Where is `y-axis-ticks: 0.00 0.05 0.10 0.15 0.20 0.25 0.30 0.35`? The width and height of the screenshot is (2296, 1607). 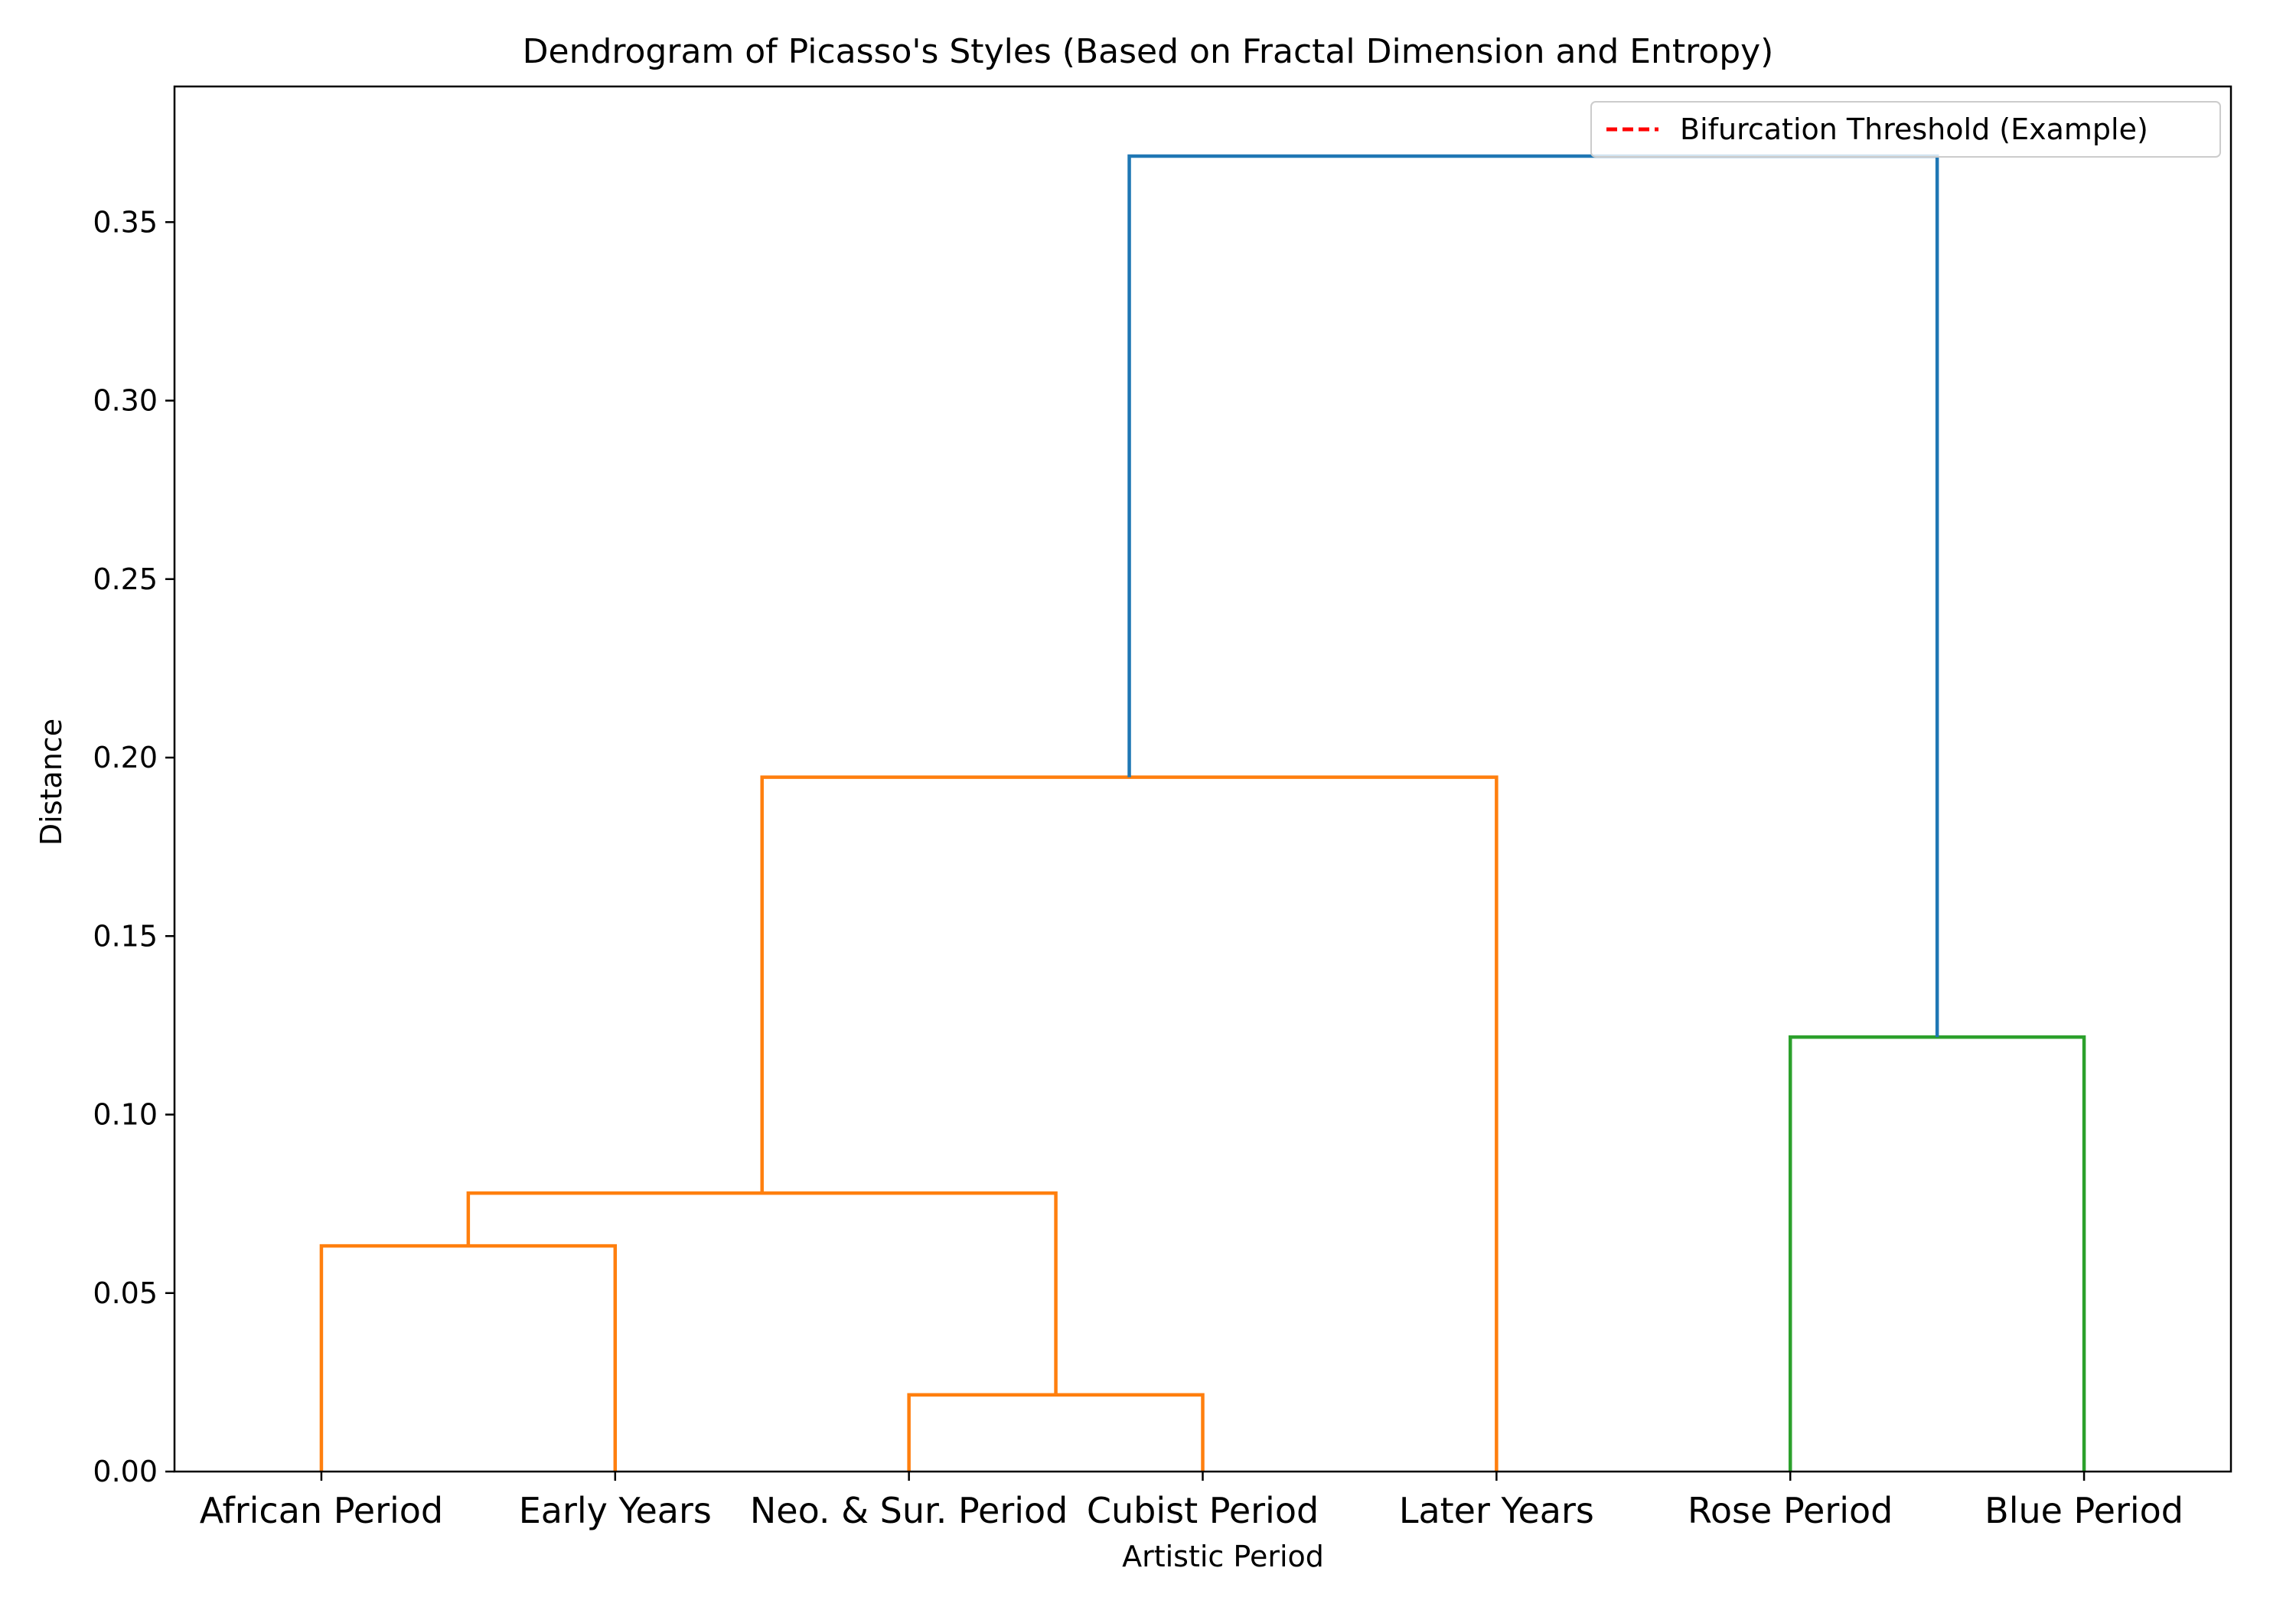 y-axis-ticks: 0.00 0.05 0.10 0.15 0.20 0.25 0.30 0.35 is located at coordinates (133, 846).